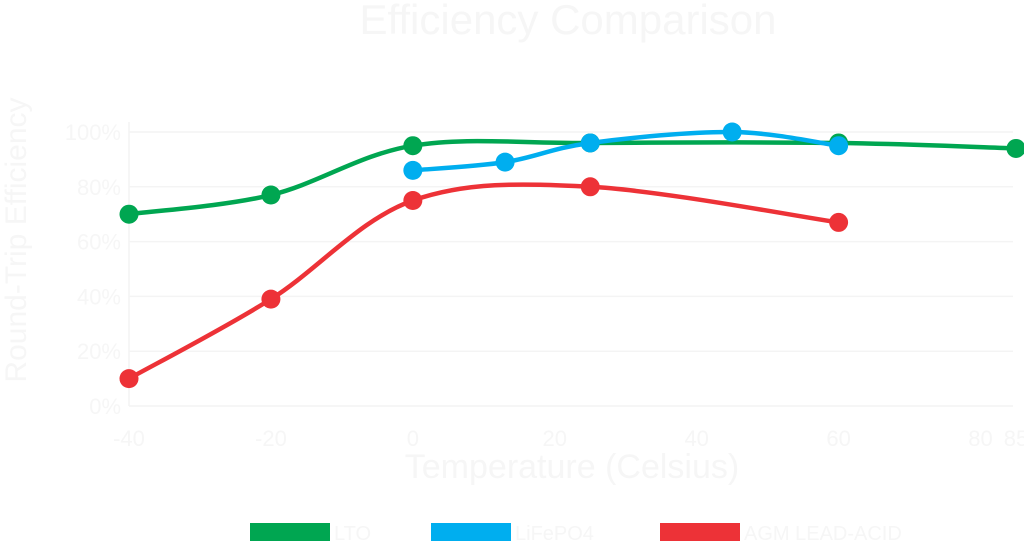 This screenshot has height=541, width=1024. What do you see at coordinates (99, 296) in the screenshot?
I see `y-tick-label: 40%` at bounding box center [99, 296].